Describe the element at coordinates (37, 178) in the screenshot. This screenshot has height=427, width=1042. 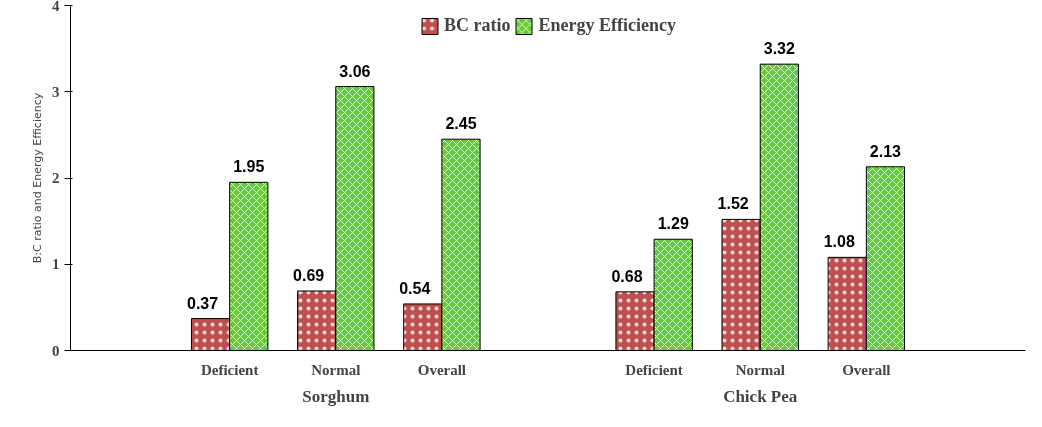
I see `y-axis-title: B:C ratio and Energy Efficiency` at that location.